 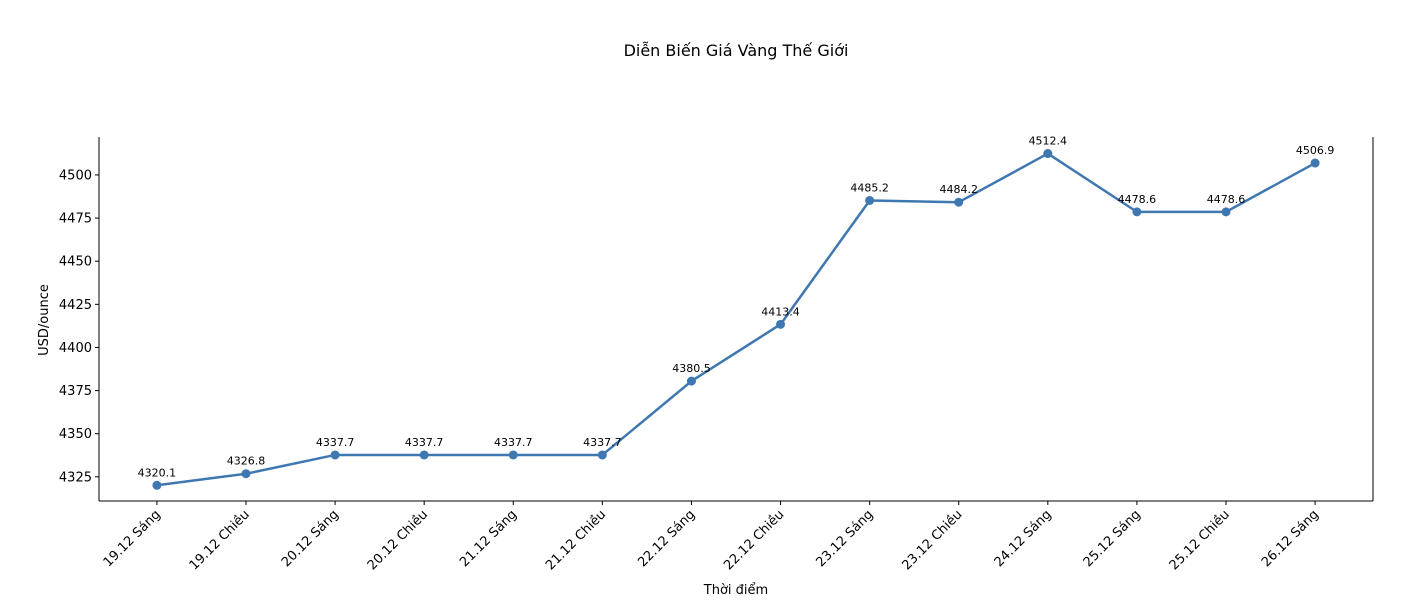 What do you see at coordinates (220, 540) in the screenshot?
I see `x-tick-label: 19.12 Chiều` at bounding box center [220, 540].